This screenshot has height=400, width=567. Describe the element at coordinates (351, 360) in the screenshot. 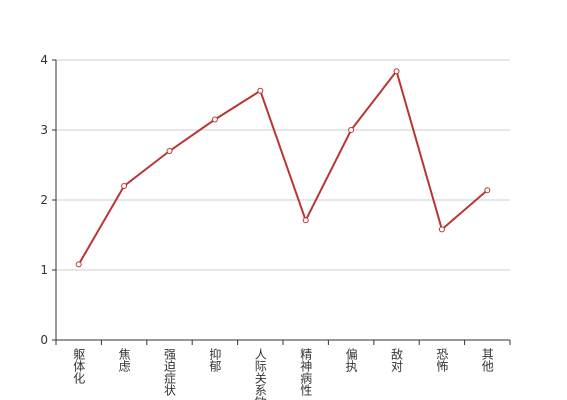

I see `x-tick-label: 偏执` at that location.